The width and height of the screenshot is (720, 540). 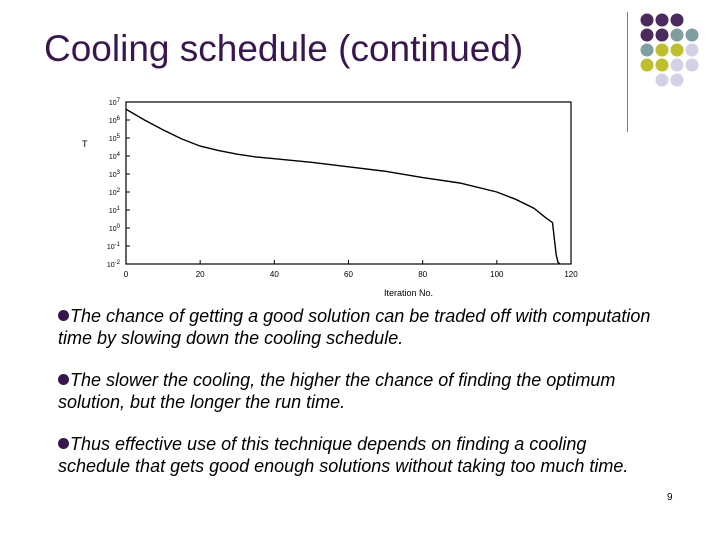 I want to click on x-tick-label: 60, so click(x=348, y=274).